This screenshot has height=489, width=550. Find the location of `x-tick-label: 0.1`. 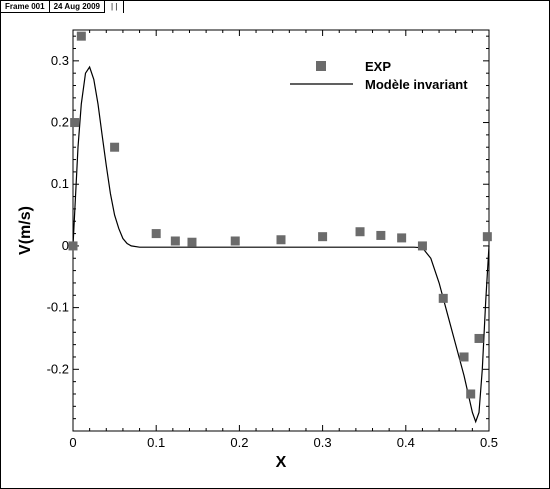

x-tick-label: 0.1 is located at coordinates (156, 442).